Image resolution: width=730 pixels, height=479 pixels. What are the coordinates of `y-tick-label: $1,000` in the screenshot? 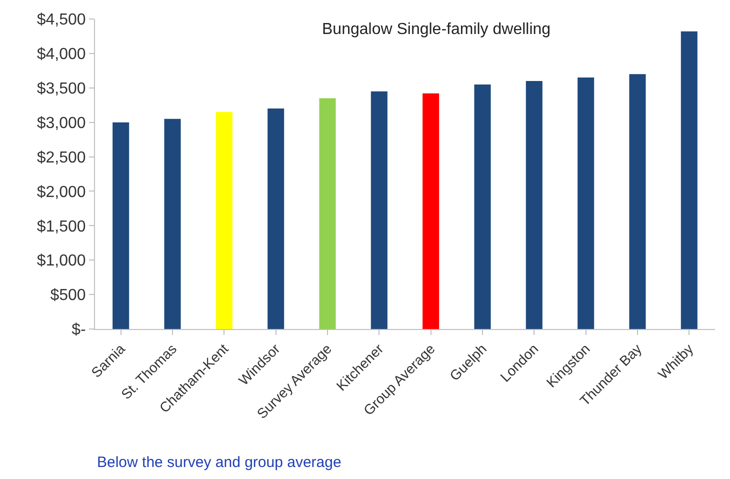 It's located at (61, 261).